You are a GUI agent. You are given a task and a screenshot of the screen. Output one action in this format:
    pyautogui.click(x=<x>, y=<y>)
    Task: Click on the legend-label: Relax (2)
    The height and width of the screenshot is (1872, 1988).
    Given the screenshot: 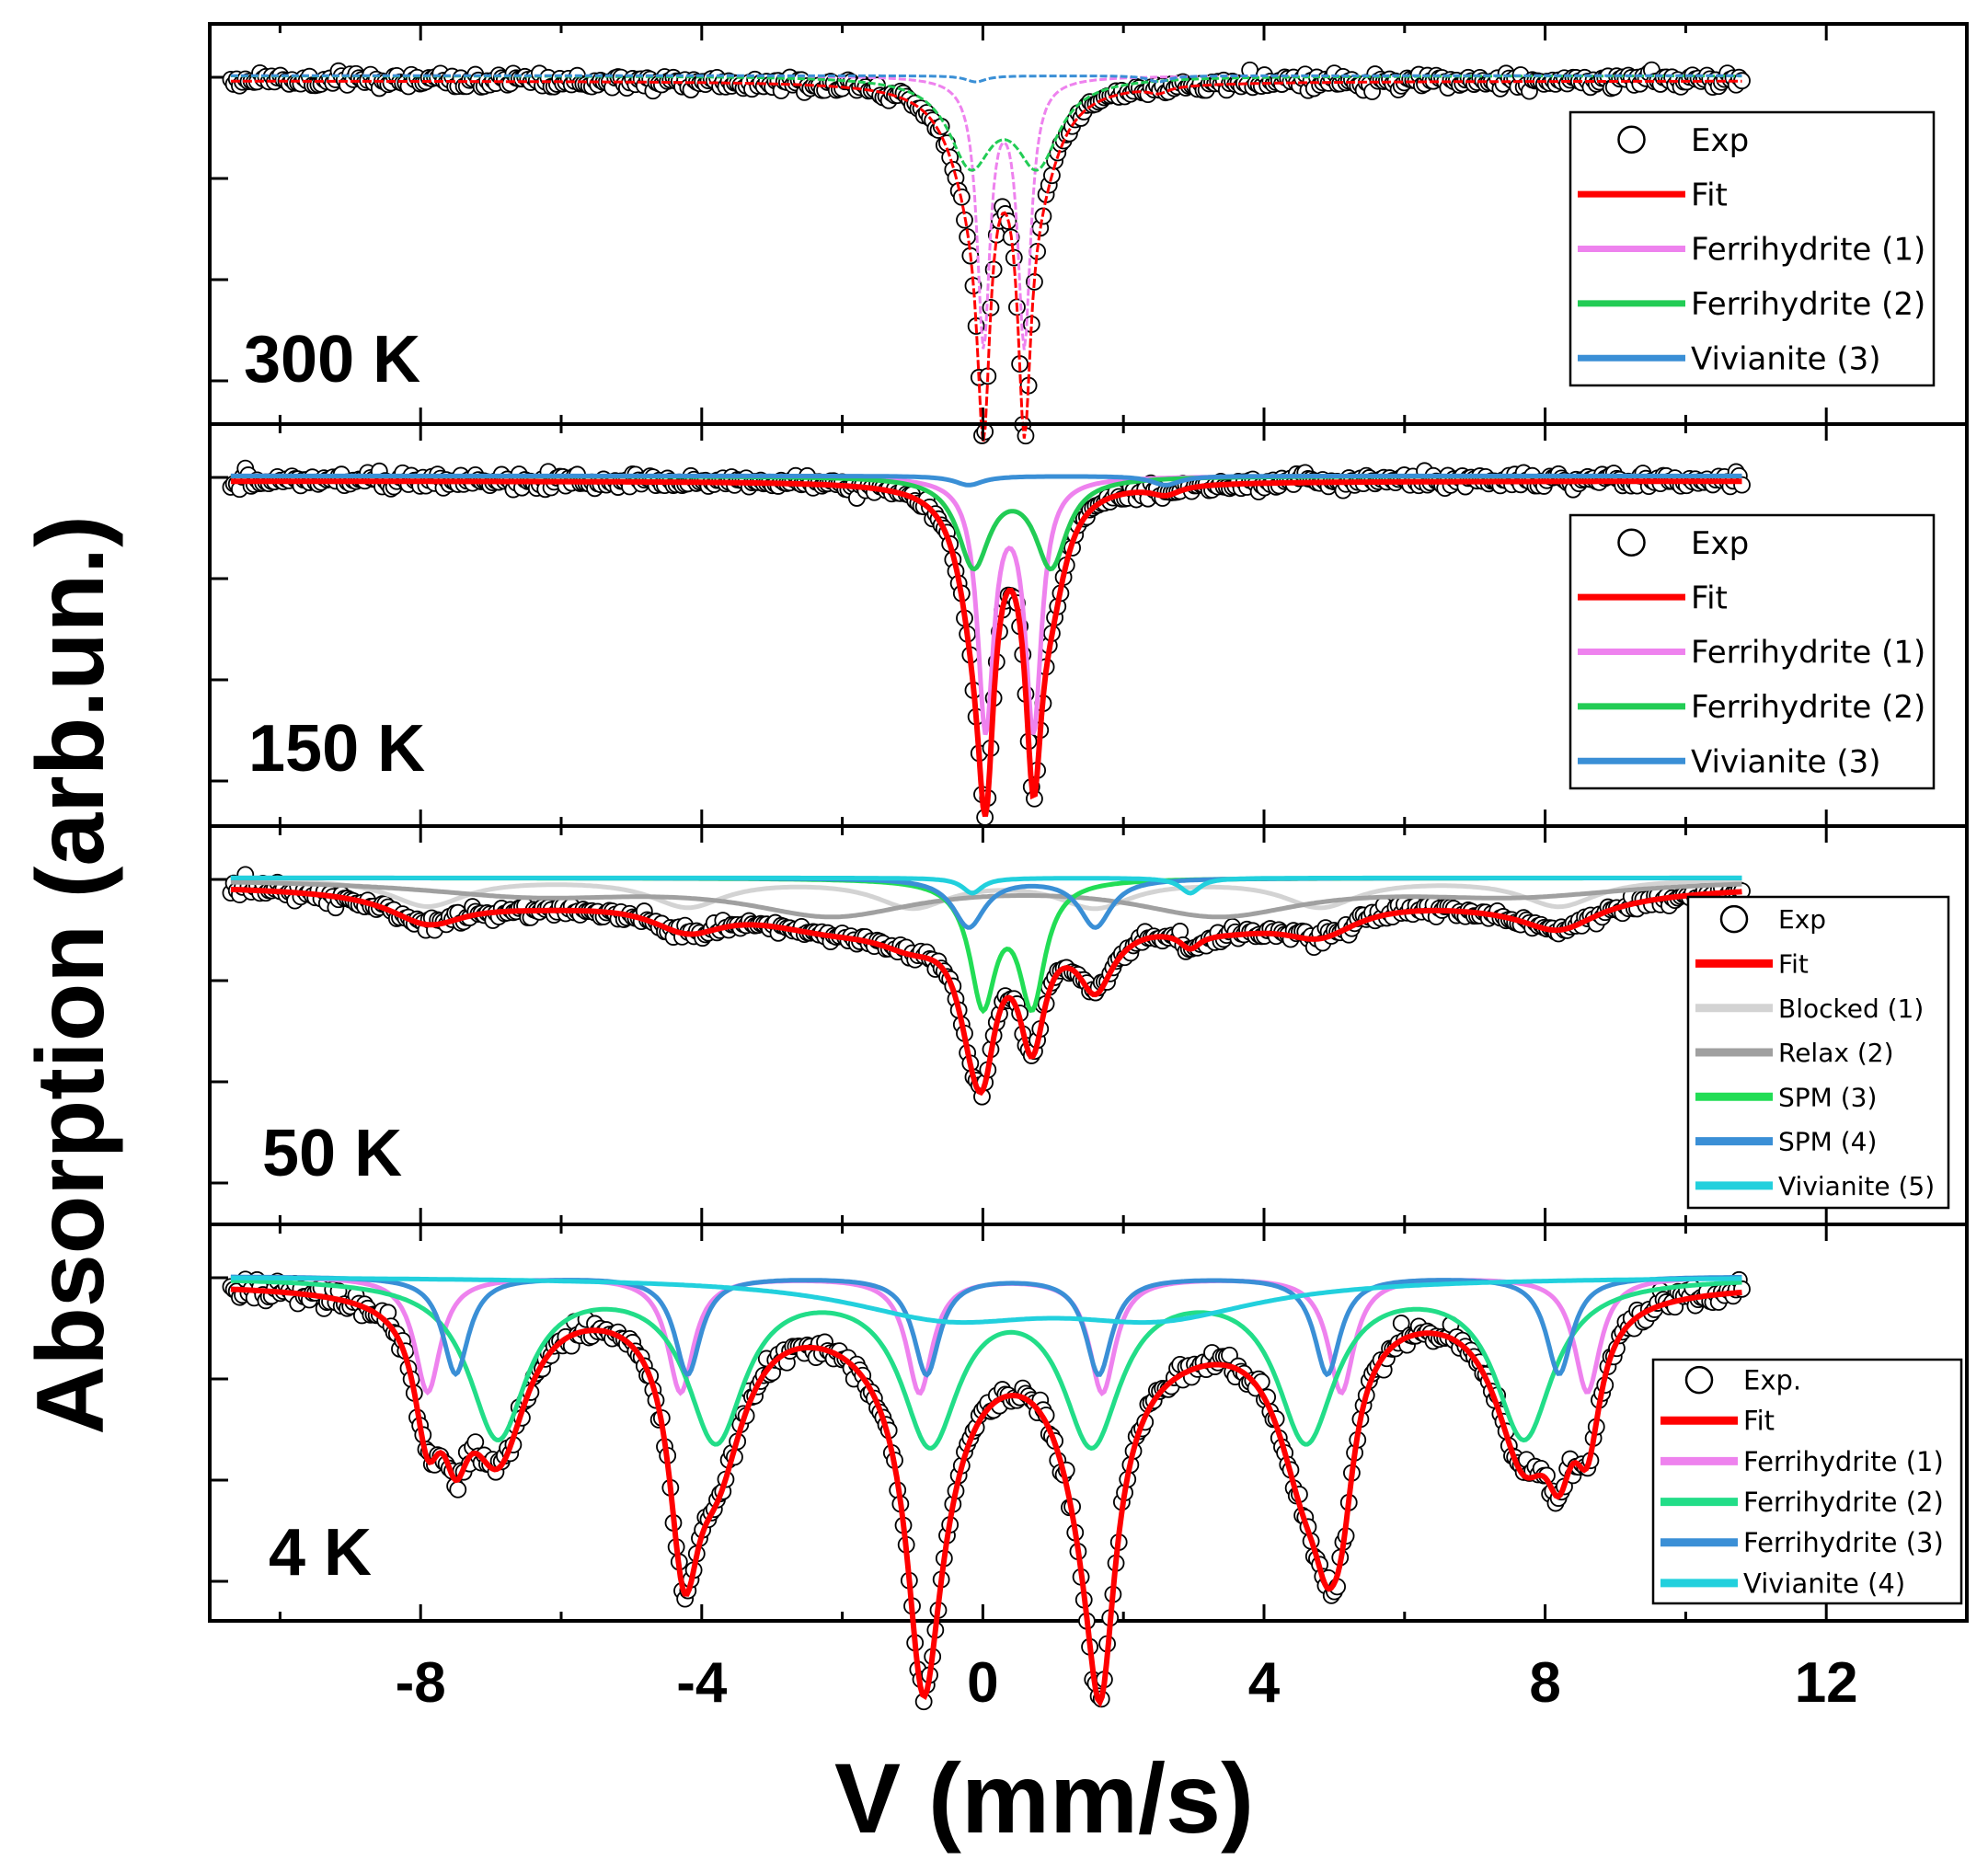 What is the action you would take?
    pyautogui.click(x=1836, y=1053)
    